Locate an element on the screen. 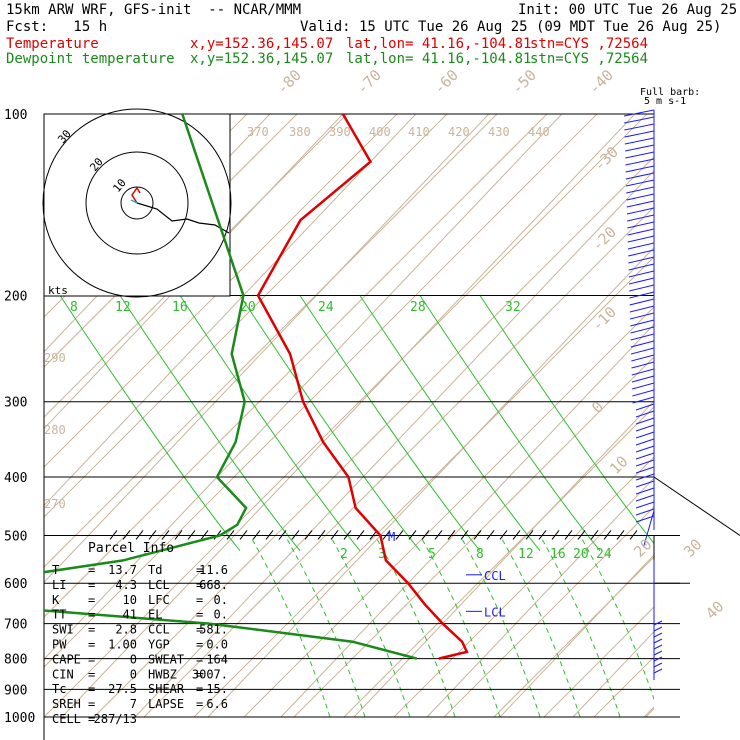 The height and width of the screenshot is (740, 740). hodograph-ring is located at coordinates (137, 203).